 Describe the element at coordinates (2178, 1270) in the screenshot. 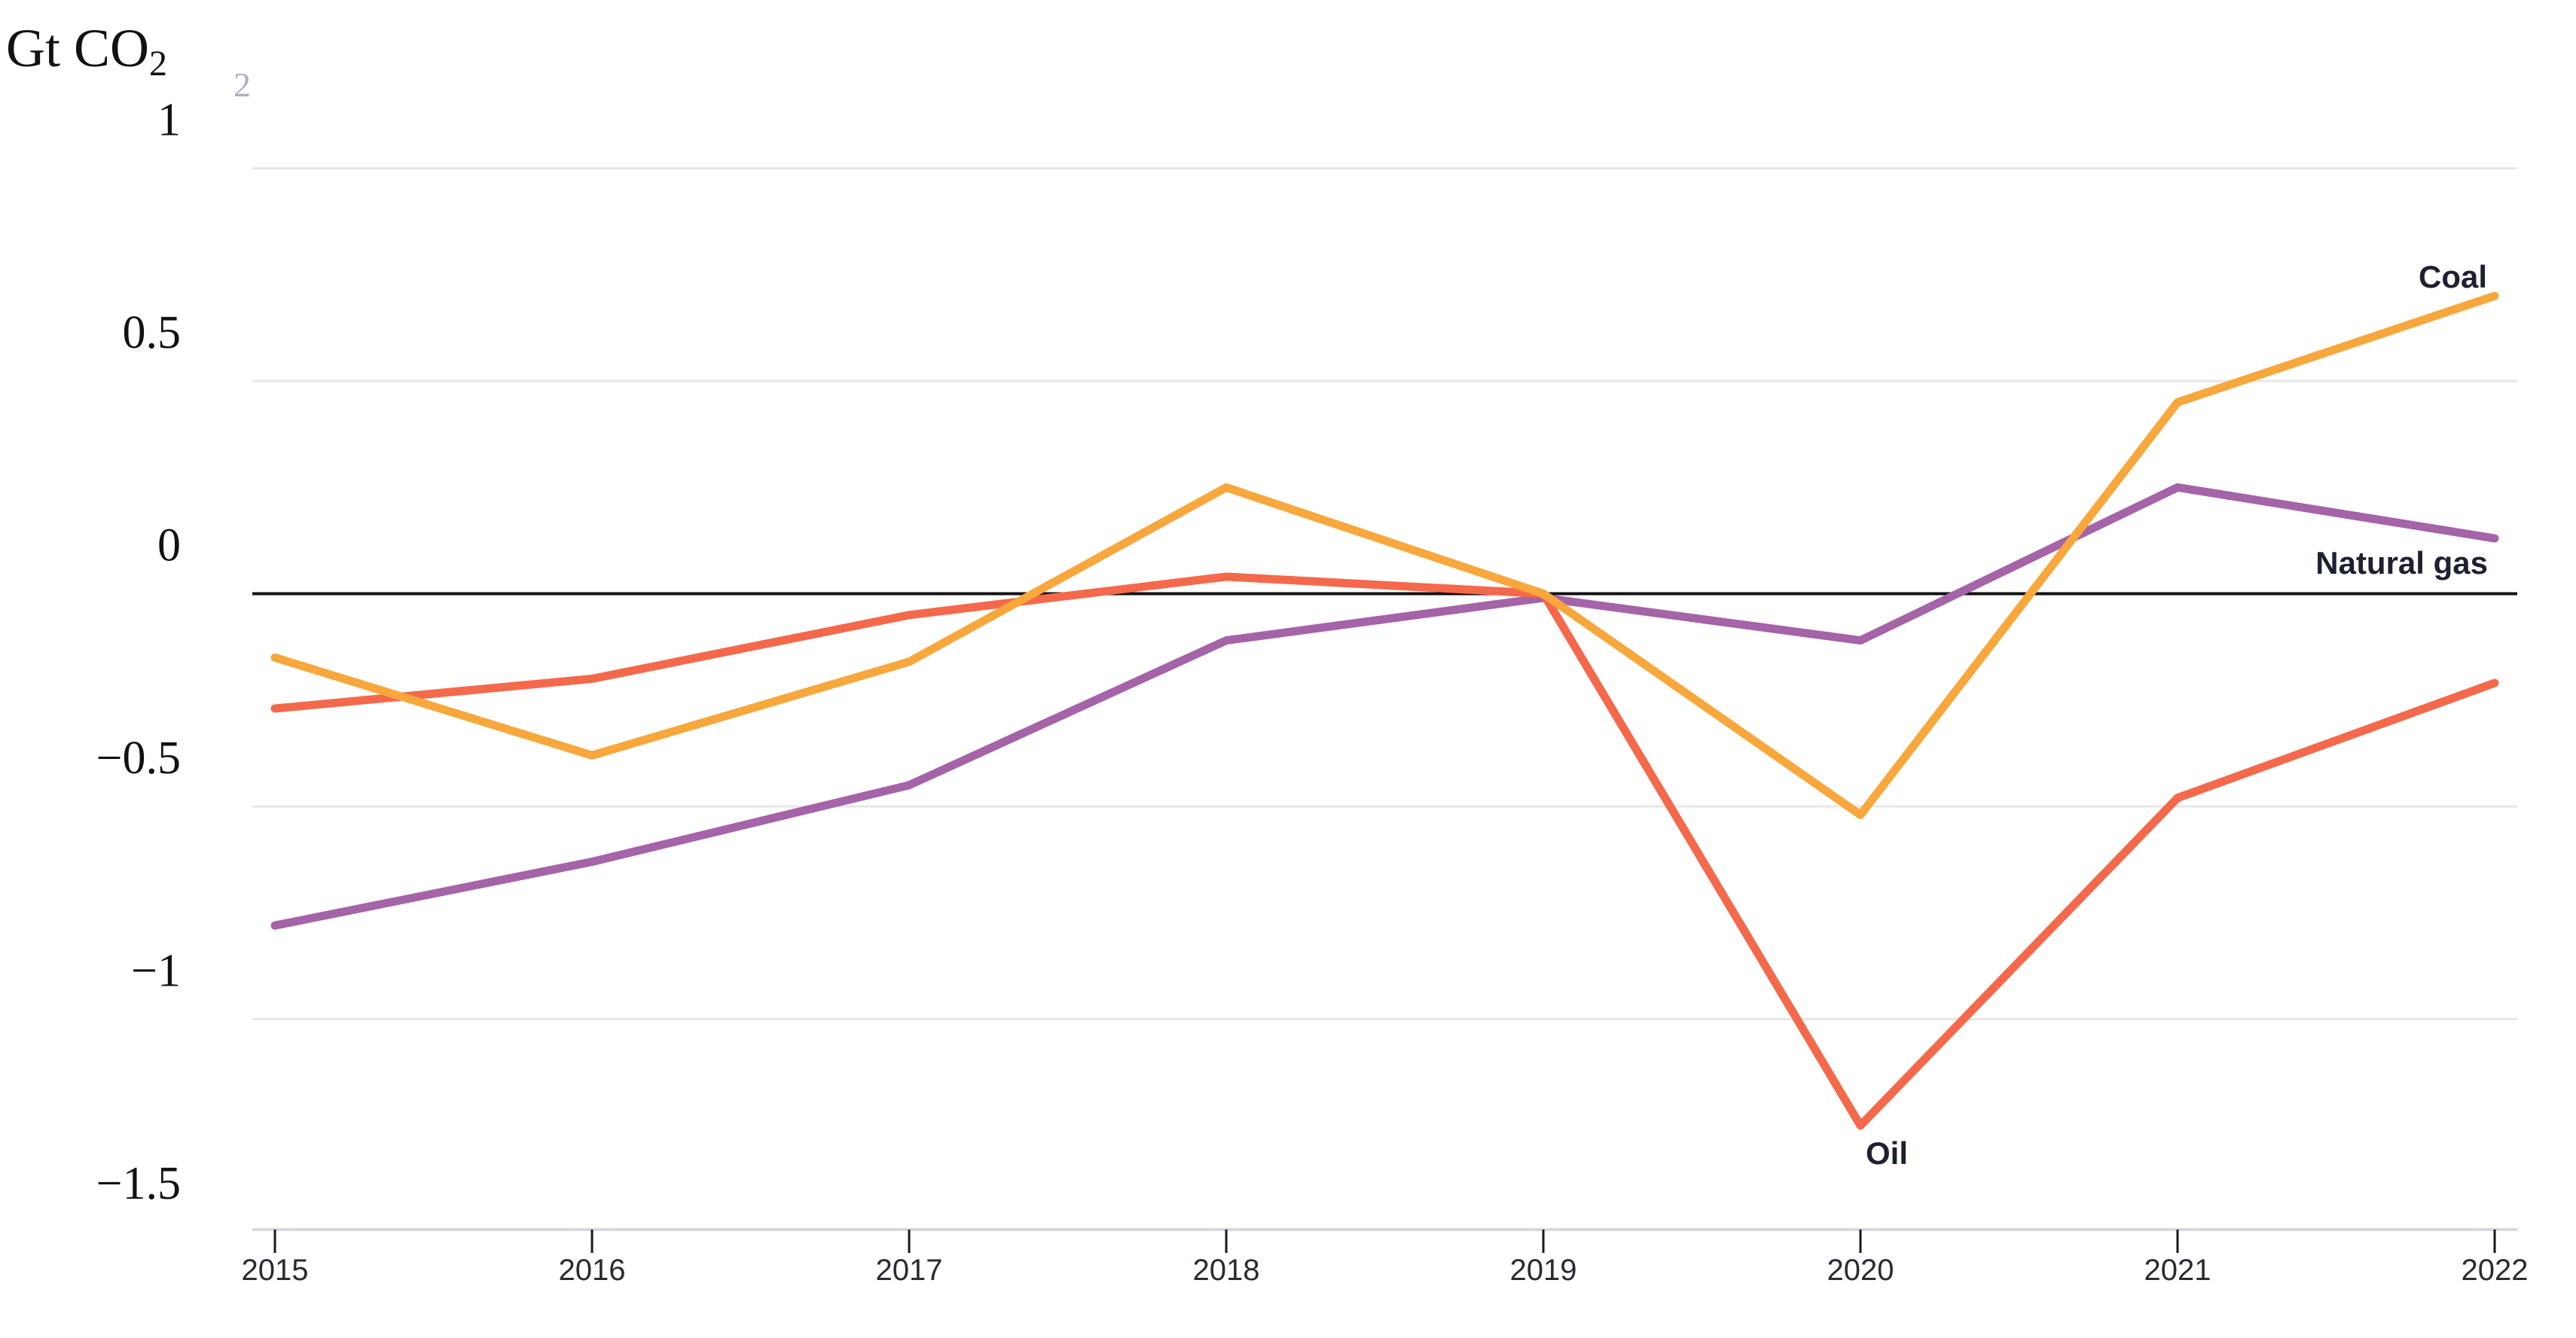

I see `x-tick-label: 2021` at that location.